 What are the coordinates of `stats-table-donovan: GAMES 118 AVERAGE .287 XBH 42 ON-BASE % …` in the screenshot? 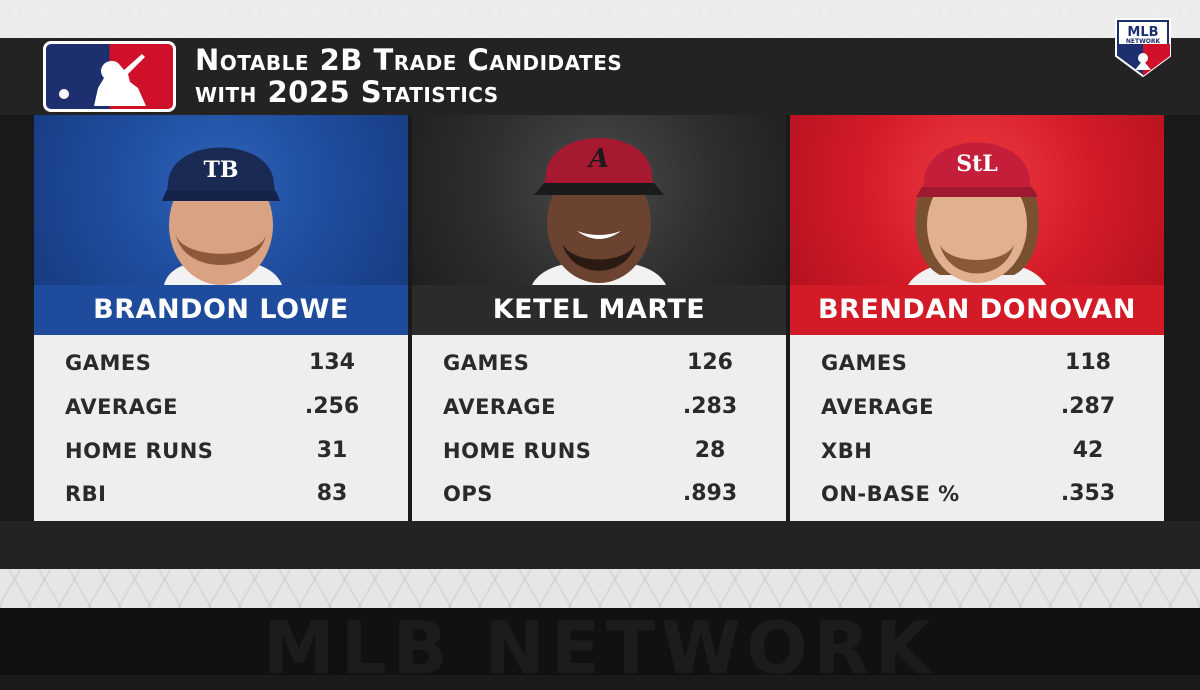 It's located at (977, 428).